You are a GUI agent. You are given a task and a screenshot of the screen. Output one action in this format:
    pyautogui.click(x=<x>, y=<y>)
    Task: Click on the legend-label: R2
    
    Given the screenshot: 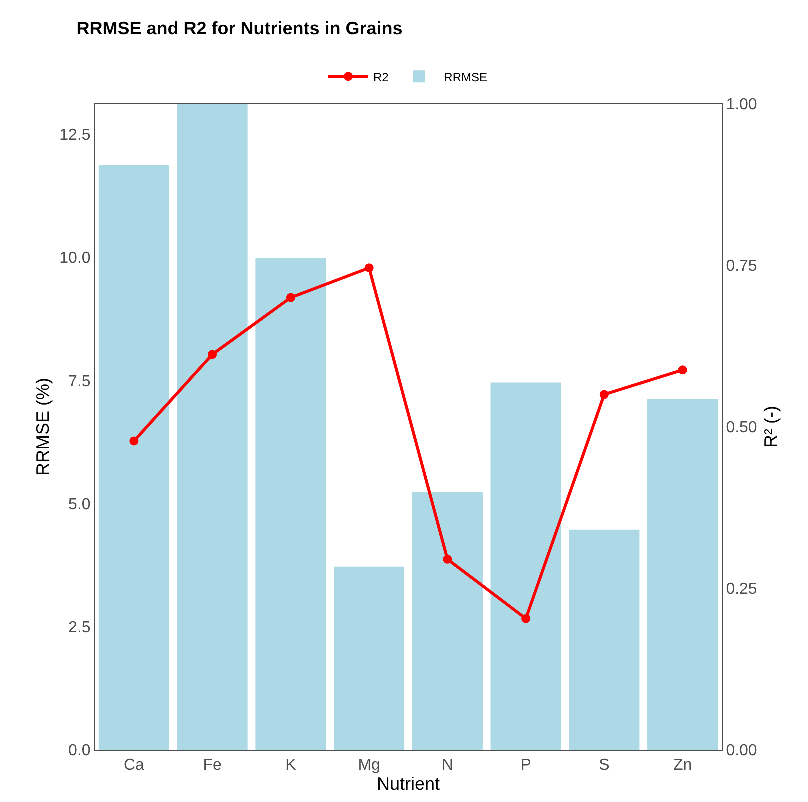 What is the action you would take?
    pyautogui.click(x=382, y=77)
    